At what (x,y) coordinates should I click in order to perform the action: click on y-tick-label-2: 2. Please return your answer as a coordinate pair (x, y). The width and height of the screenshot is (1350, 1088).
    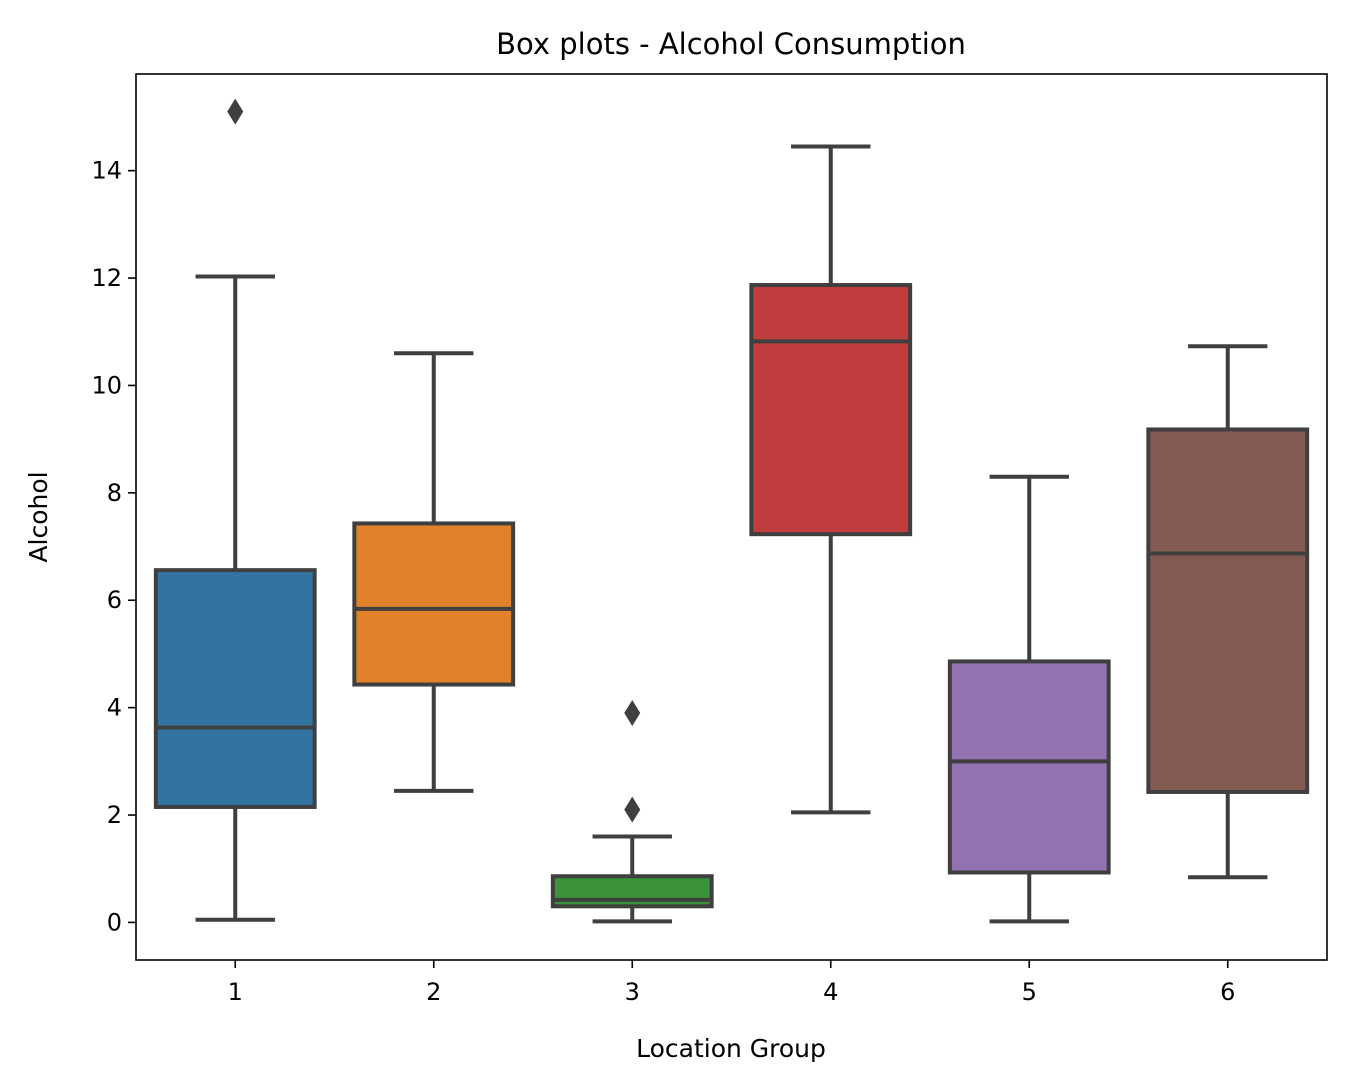
    Looking at the image, I should click on (114, 815).